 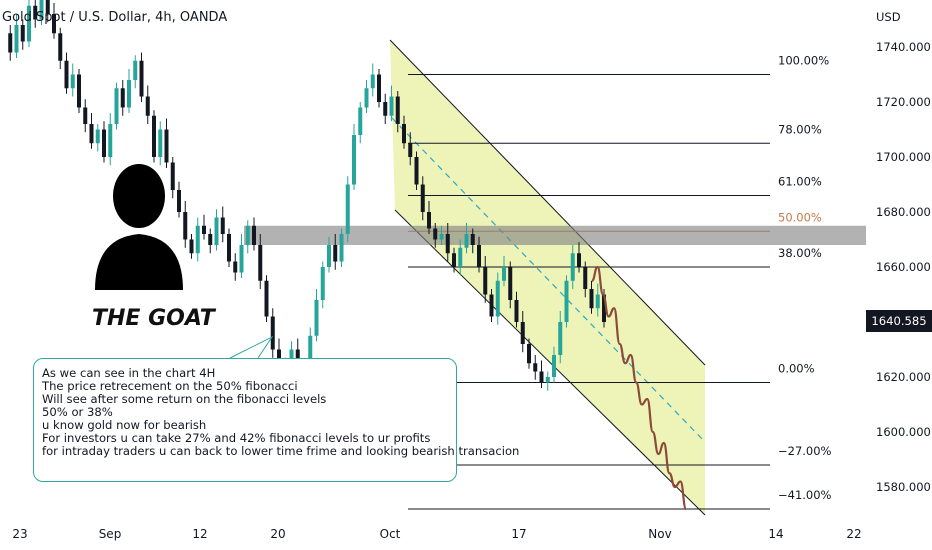 What do you see at coordinates (390, 534) in the screenshot?
I see `x-tick-label: Oct` at bounding box center [390, 534].